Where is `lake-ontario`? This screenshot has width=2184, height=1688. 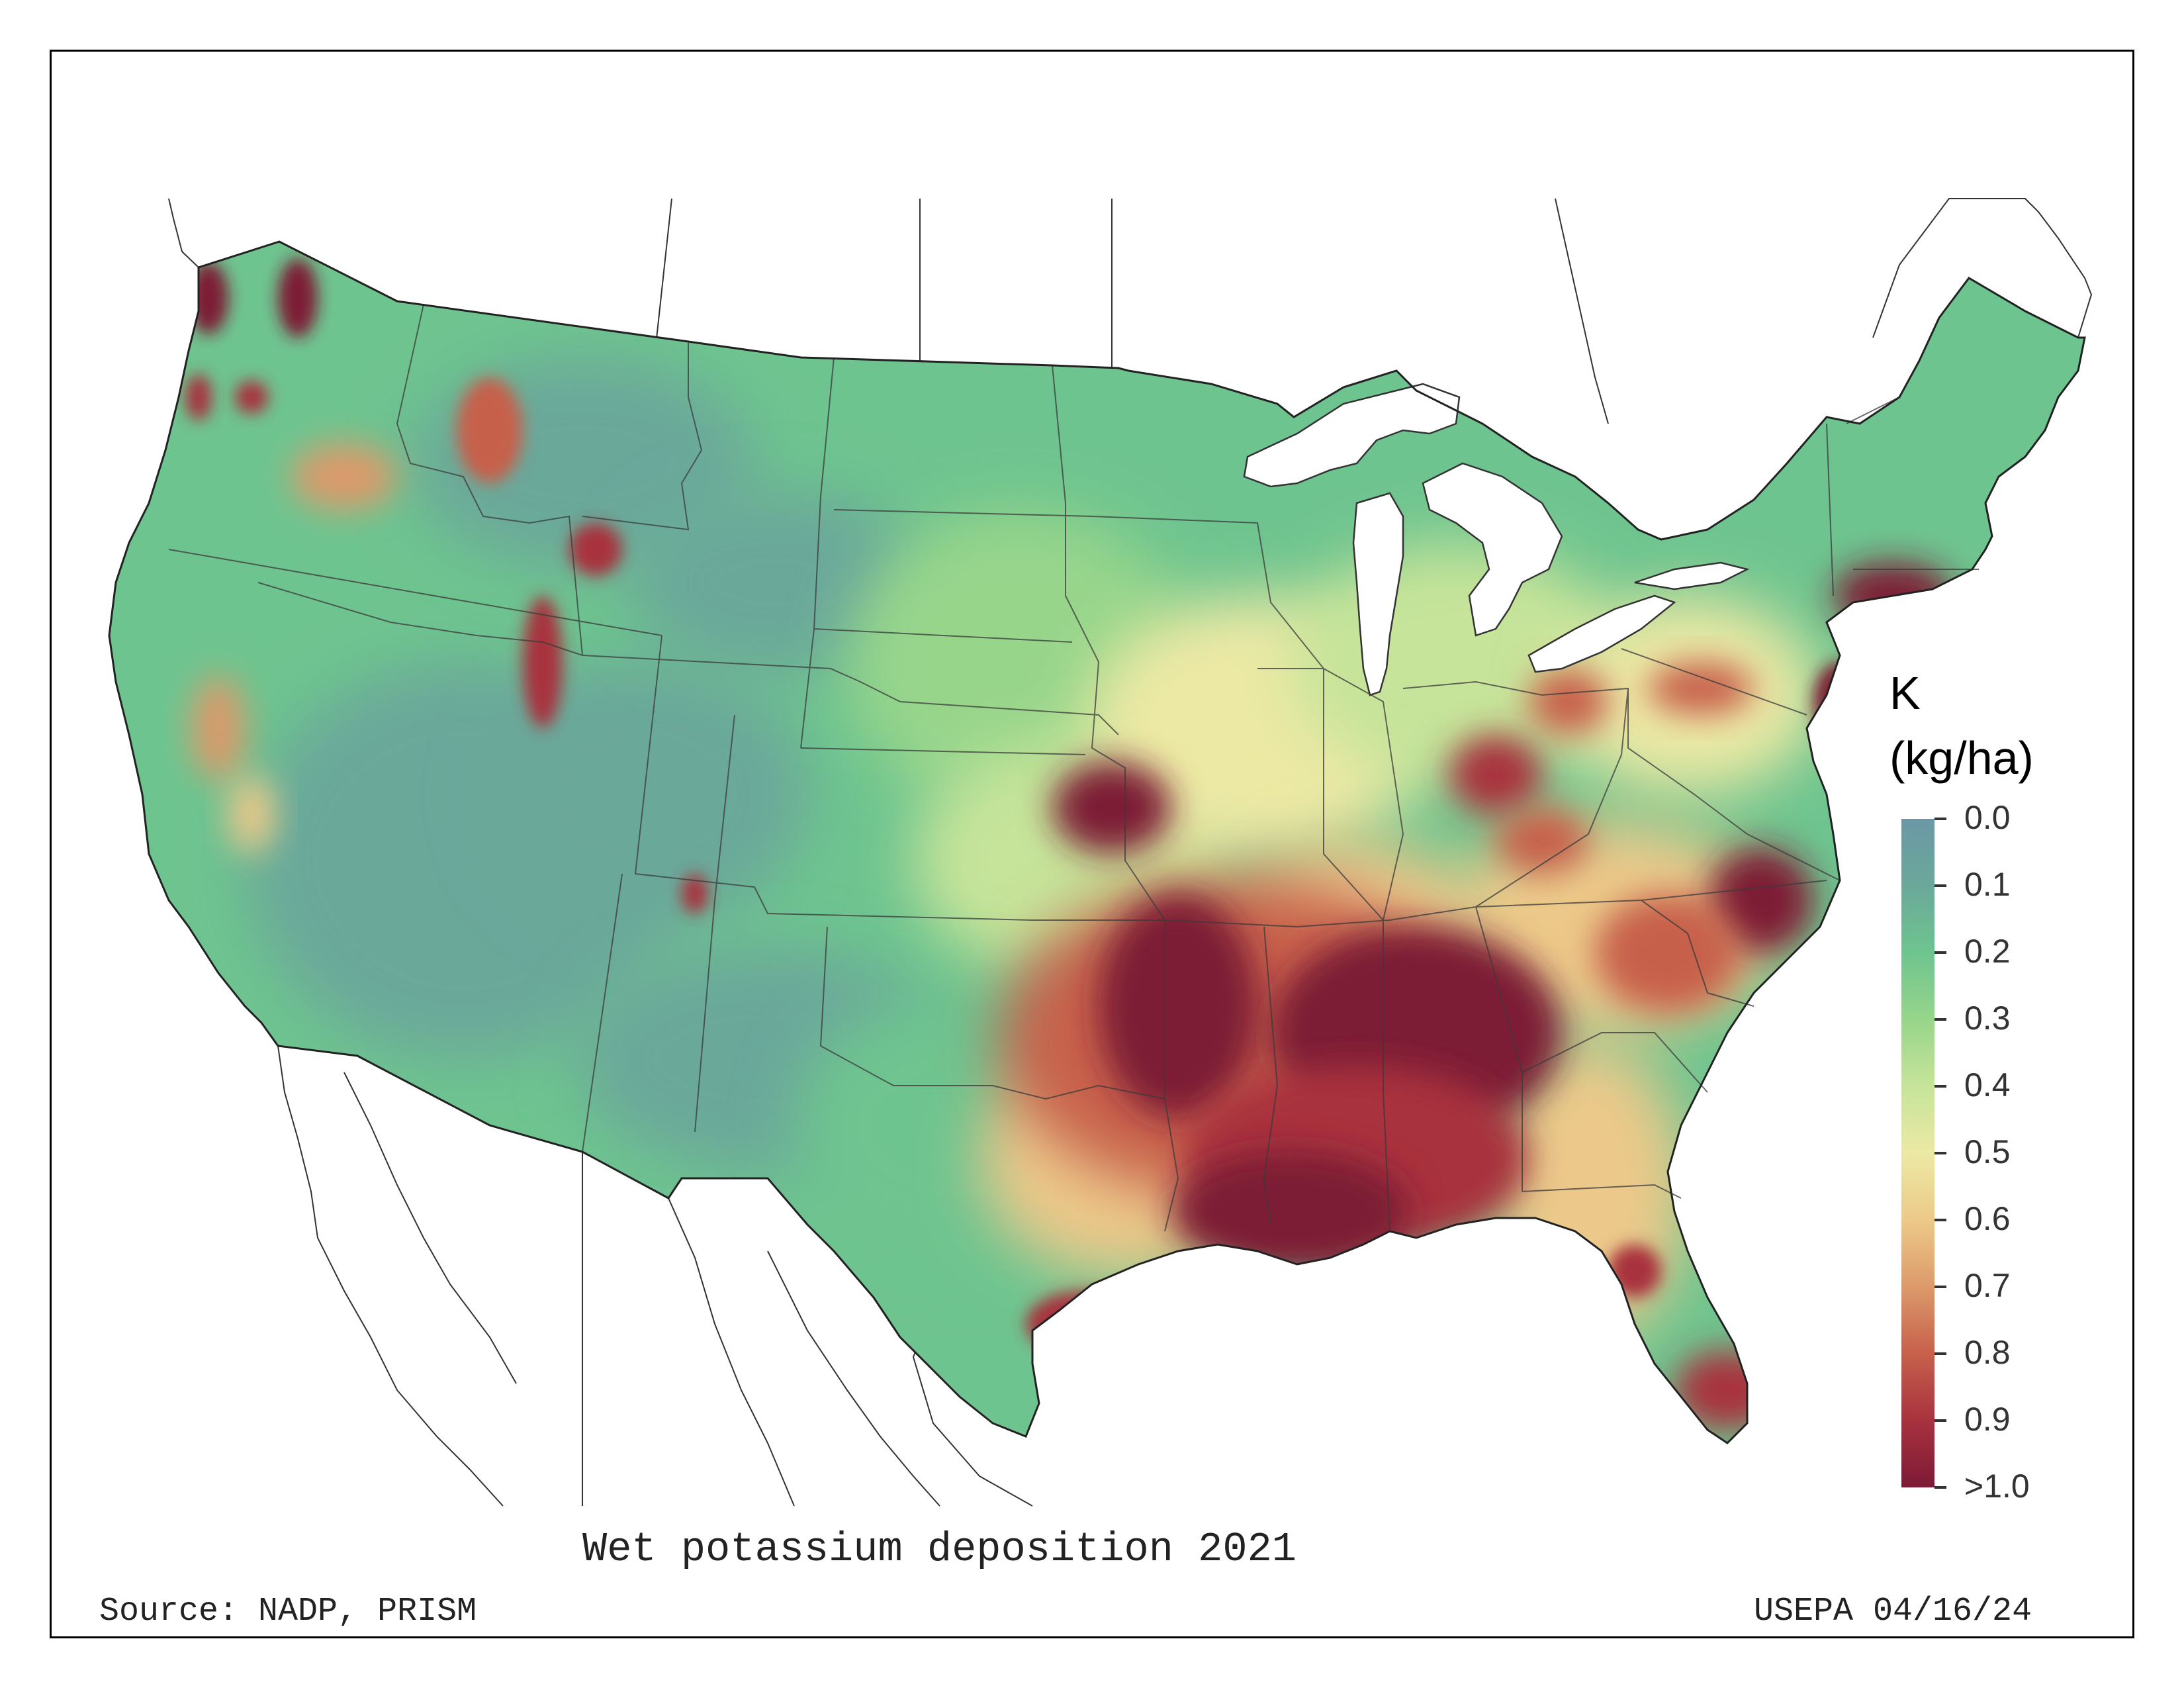 lake-ontario is located at coordinates (1692, 575).